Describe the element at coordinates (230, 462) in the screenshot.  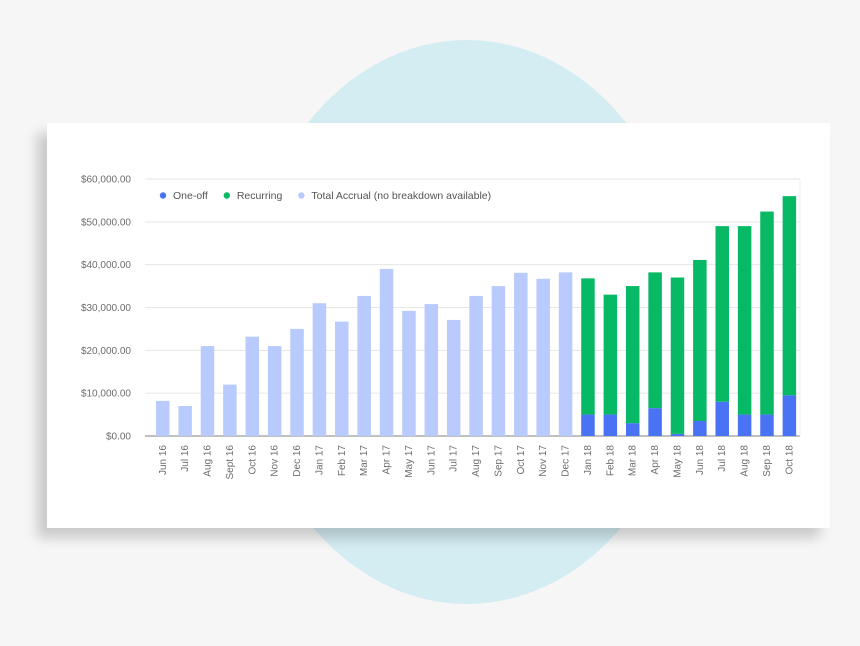
I see `x-tick-label: Sept 16` at that location.